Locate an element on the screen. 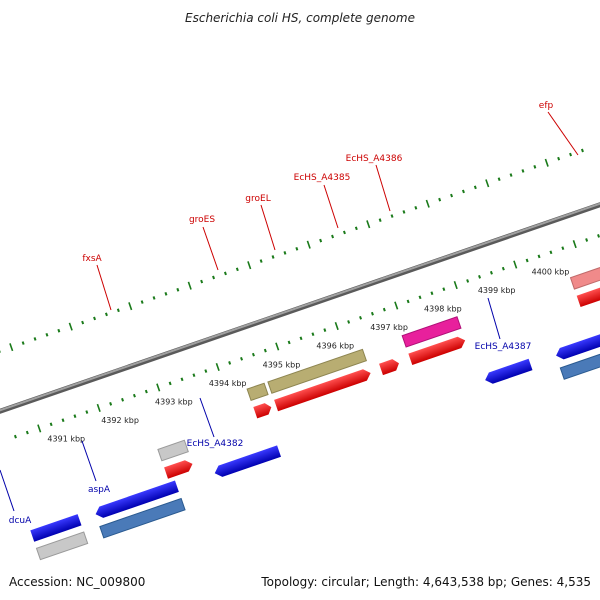 This screenshot has height=600, width=600. label-groEL: groEL is located at coordinates (257, 199).